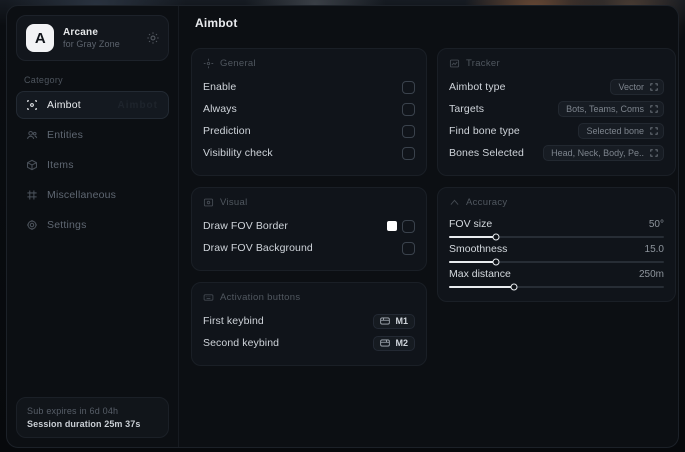 Image resolution: width=685 pixels, height=452 pixels. I want to click on sidebar-item-label: Settings, so click(67, 225).